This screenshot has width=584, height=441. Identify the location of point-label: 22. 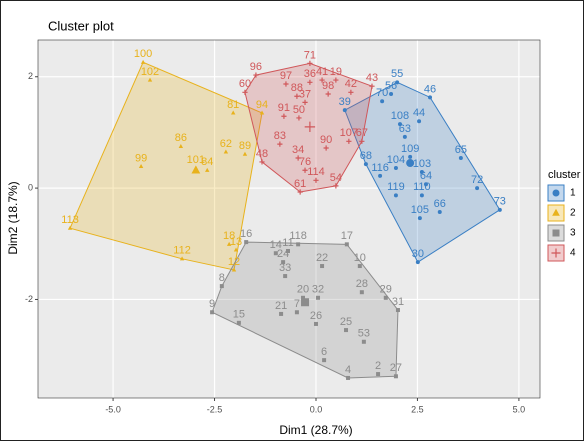
(322, 258).